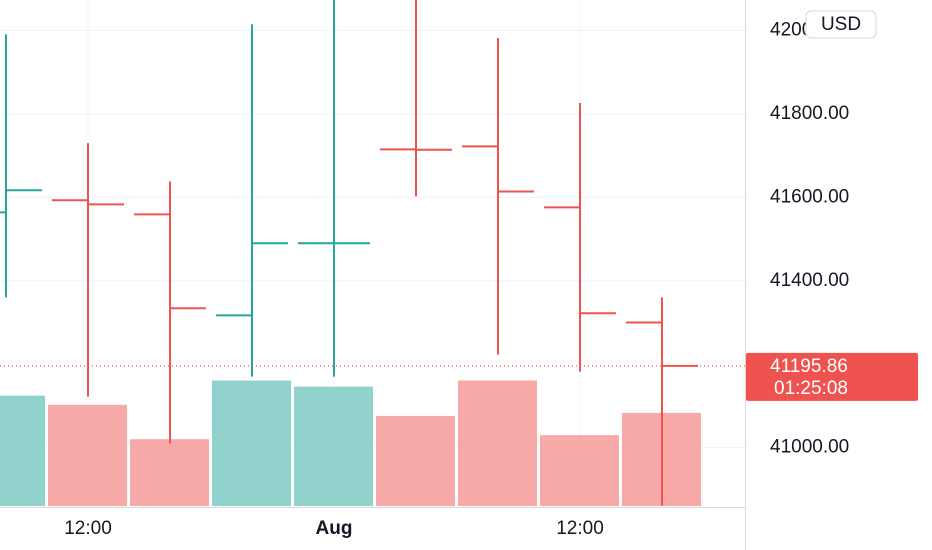 Image resolution: width=932 pixels, height=550 pixels. I want to click on y-tick-label: 41000.00, so click(809, 447).